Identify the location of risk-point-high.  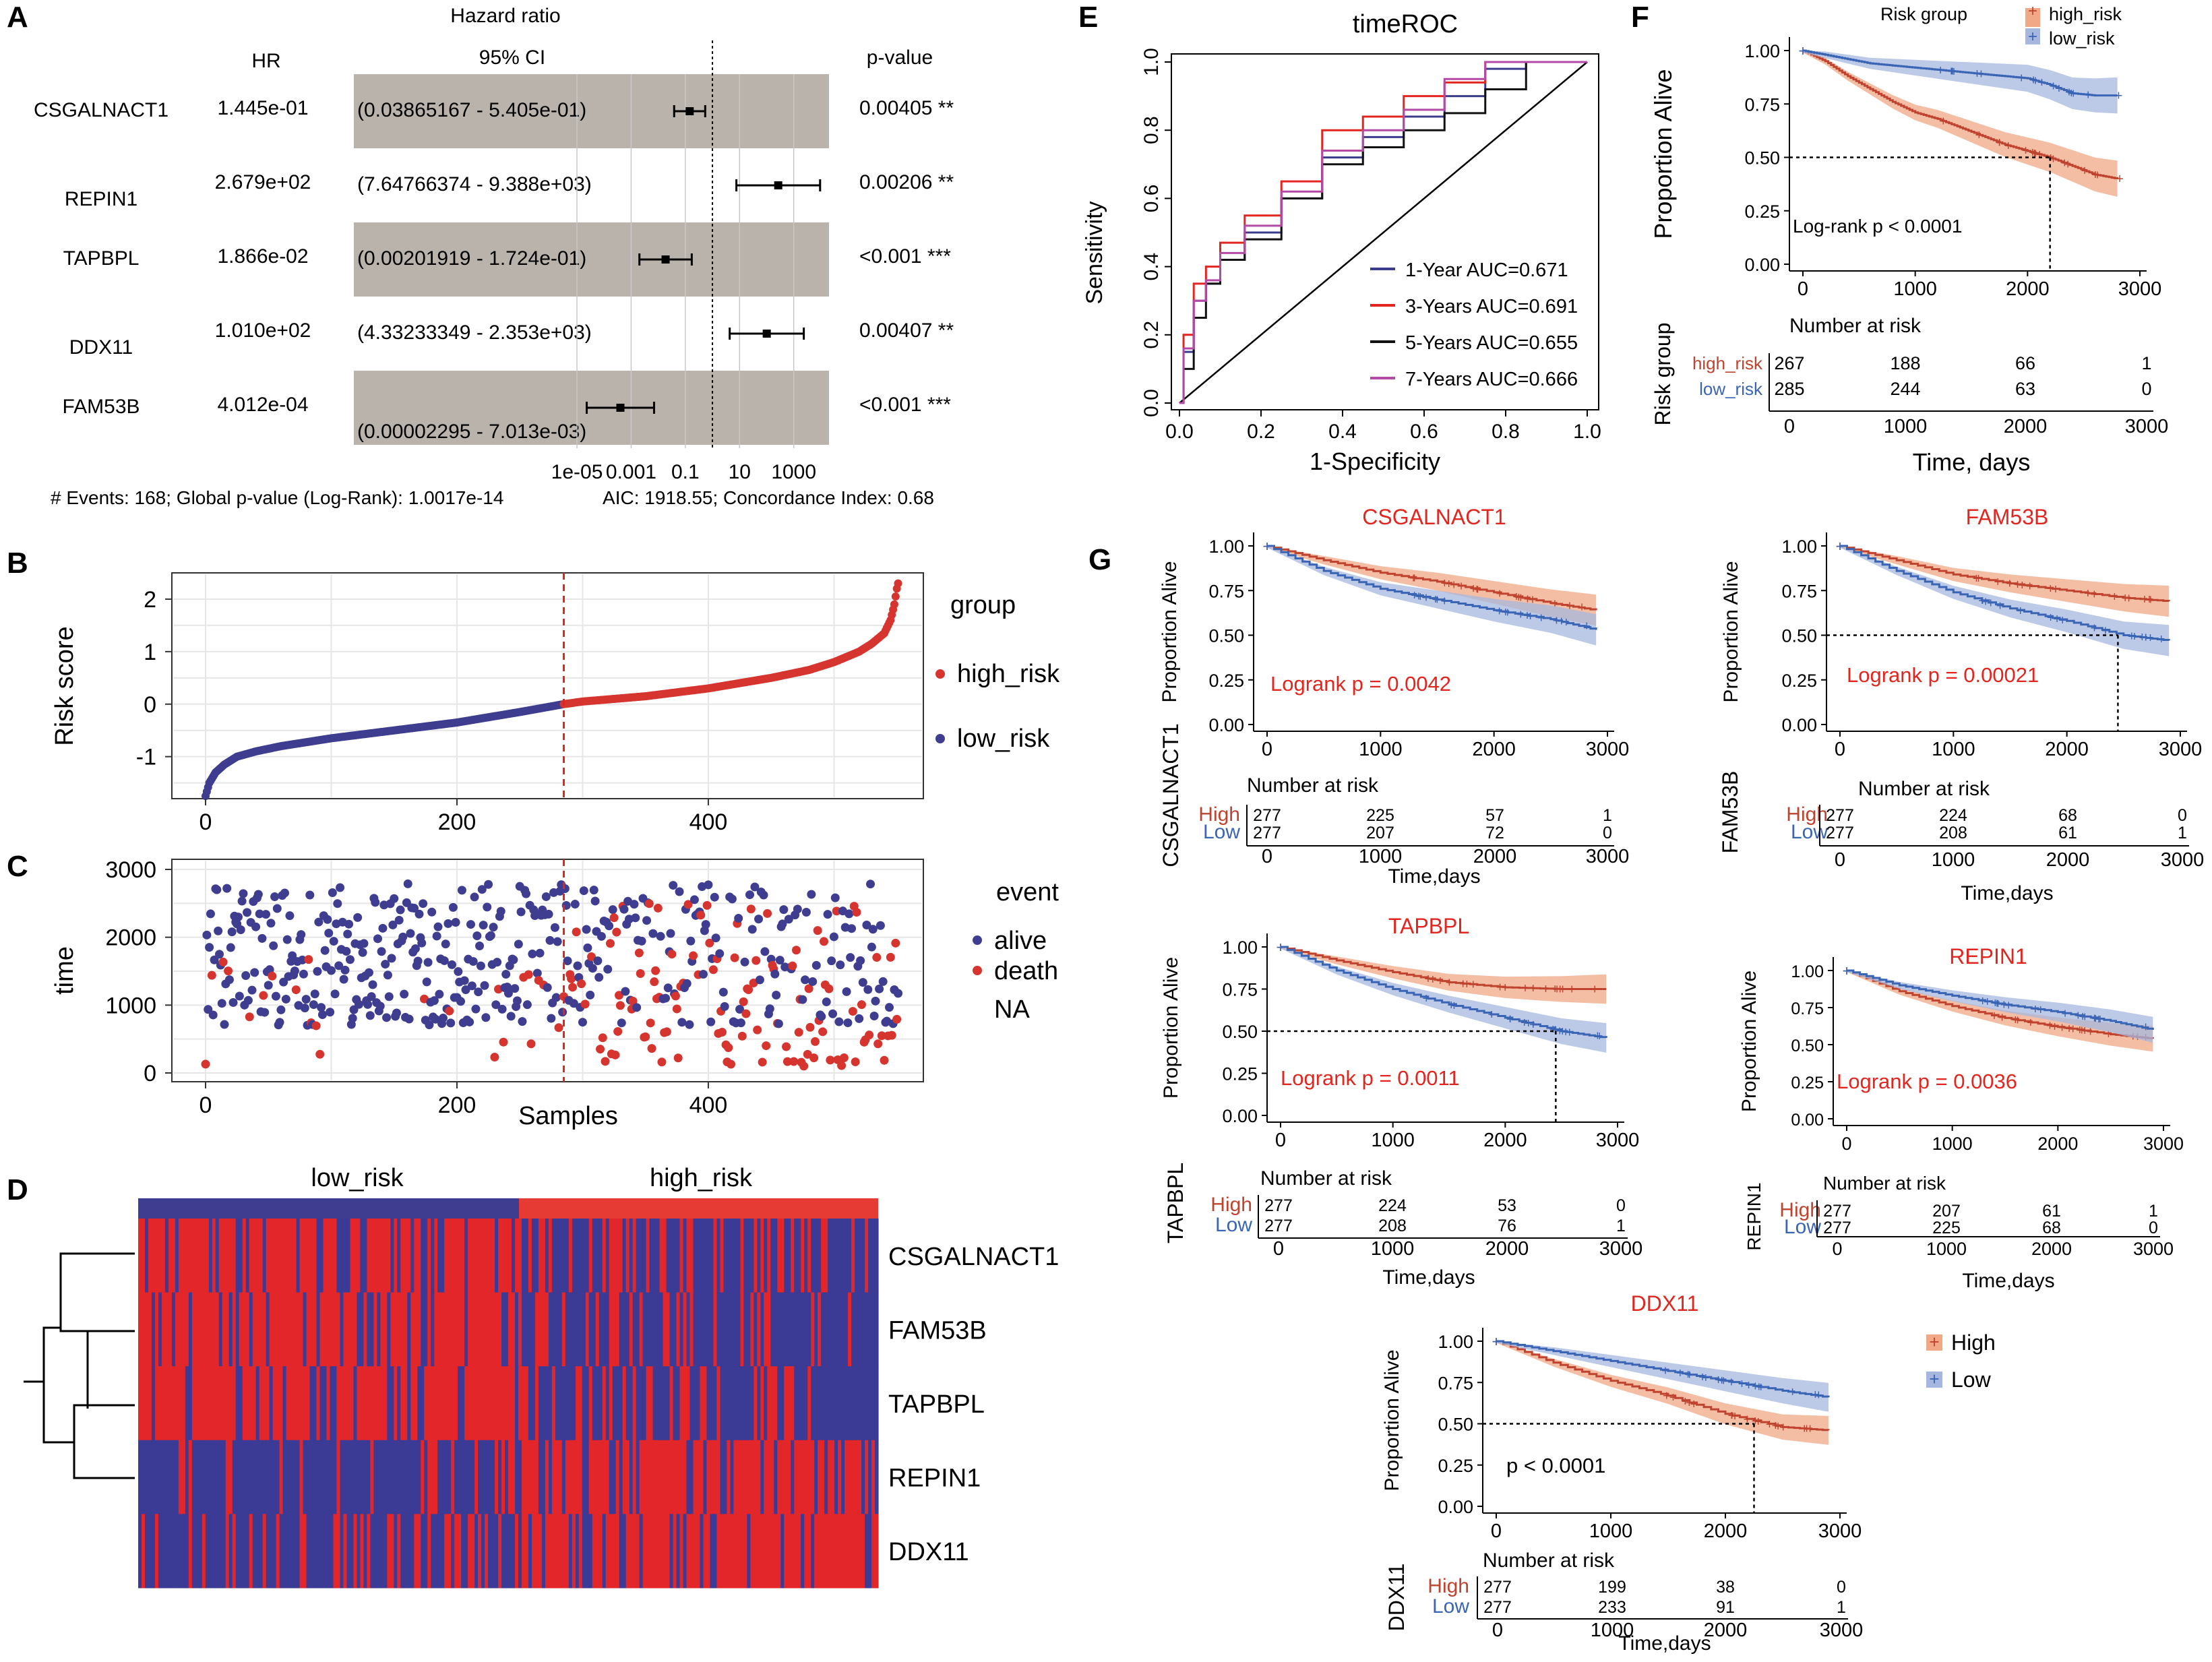
(896, 596).